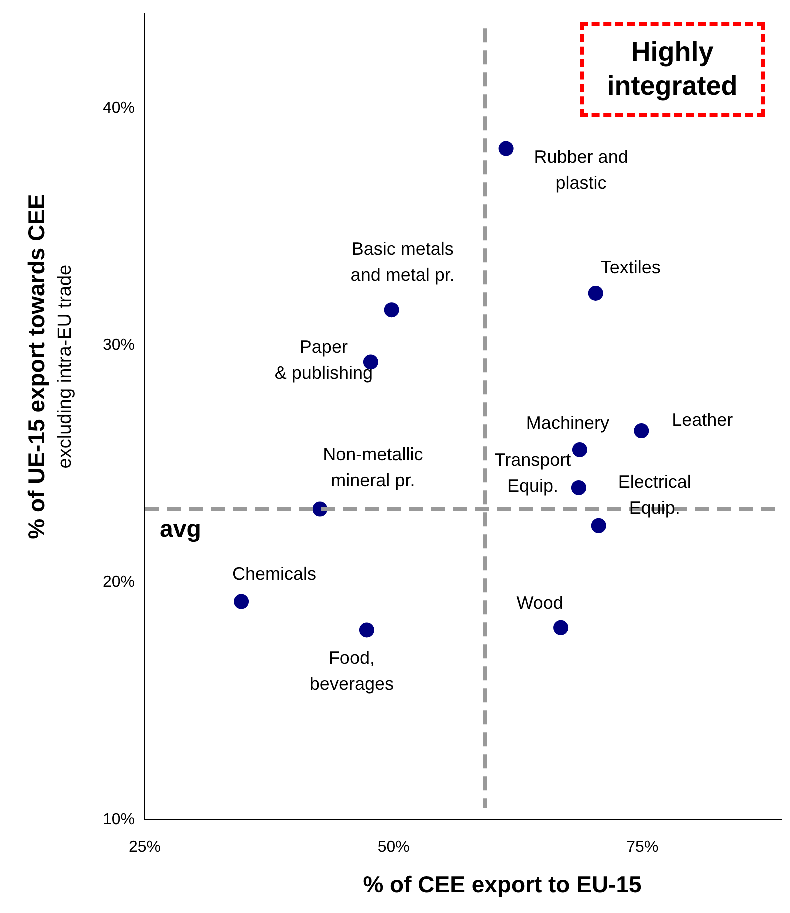 This screenshot has width=790, height=913. Describe the element at coordinates (323, 360) in the screenshot. I see `annotation: Paper & publishing` at that location.